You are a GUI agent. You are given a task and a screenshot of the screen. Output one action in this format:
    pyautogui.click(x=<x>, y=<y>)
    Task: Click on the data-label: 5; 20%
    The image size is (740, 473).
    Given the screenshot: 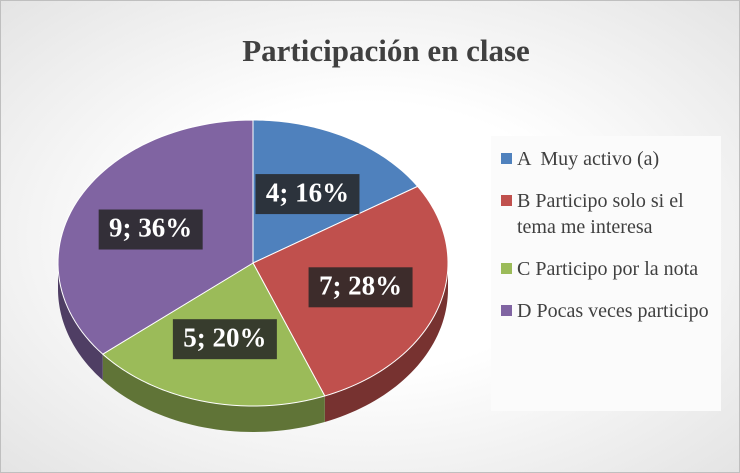 What is the action you would take?
    pyautogui.click(x=224, y=337)
    